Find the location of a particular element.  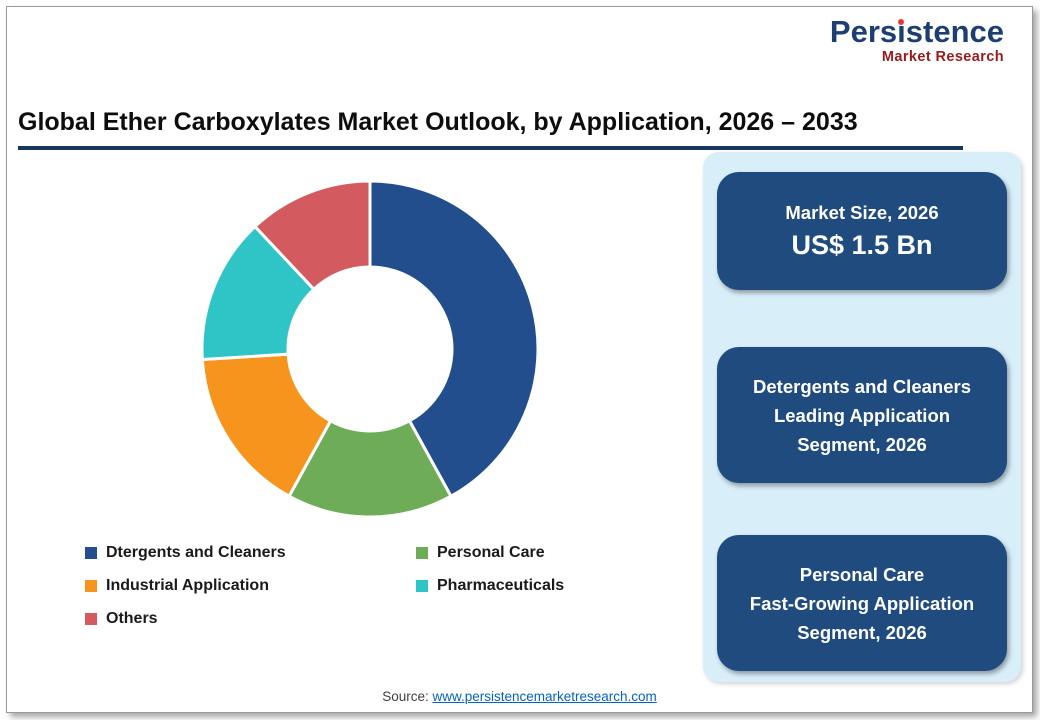

legend-item: Dtergents and Cleaners is located at coordinates (250, 553).